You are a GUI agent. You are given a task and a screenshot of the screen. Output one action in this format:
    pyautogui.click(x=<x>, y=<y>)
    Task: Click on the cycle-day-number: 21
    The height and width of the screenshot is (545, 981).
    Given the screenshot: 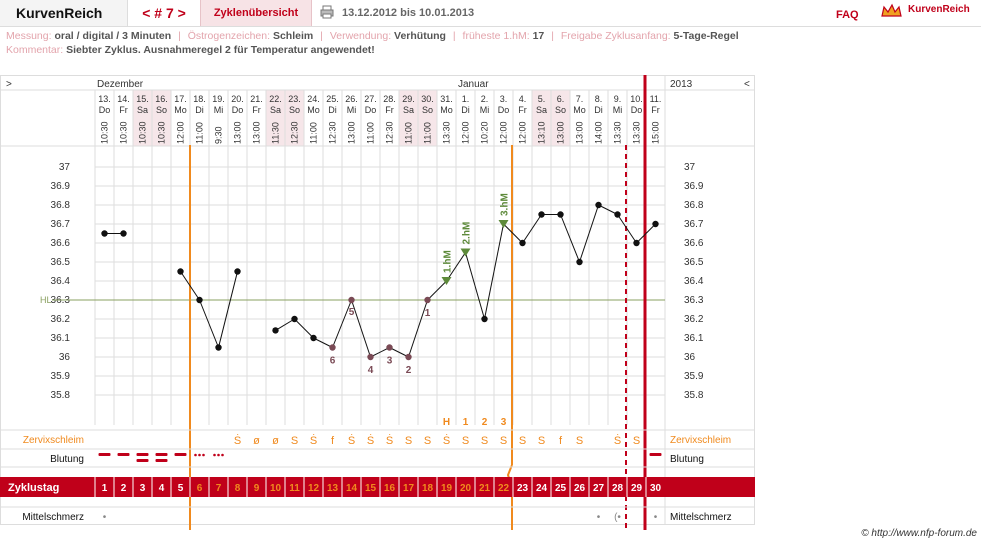 What is the action you would take?
    pyautogui.click(x=485, y=488)
    